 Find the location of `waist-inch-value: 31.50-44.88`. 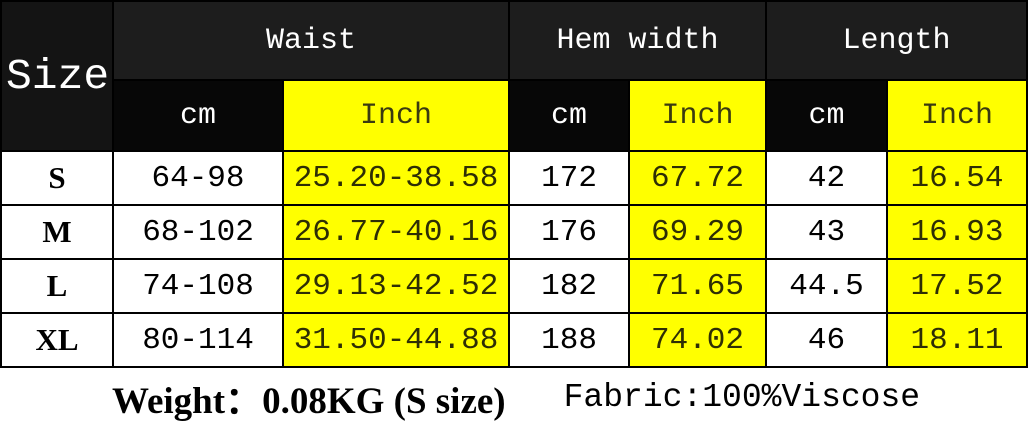

waist-inch-value: 31.50-44.88 is located at coordinates (396, 340).